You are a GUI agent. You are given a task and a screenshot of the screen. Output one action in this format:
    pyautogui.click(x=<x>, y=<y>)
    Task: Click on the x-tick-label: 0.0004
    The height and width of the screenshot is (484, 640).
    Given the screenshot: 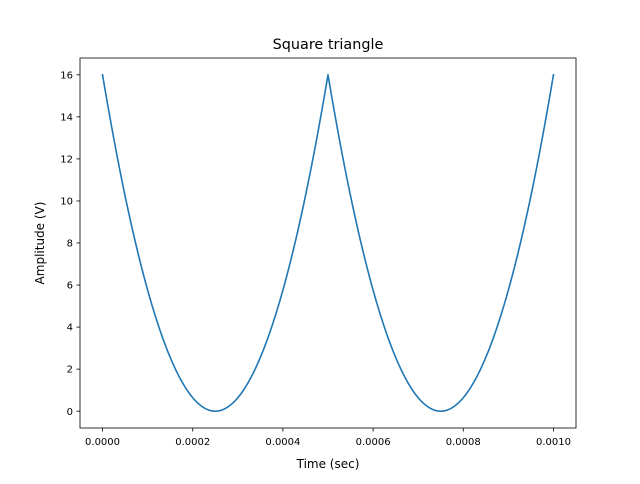 What is the action you would take?
    pyautogui.click(x=282, y=442)
    